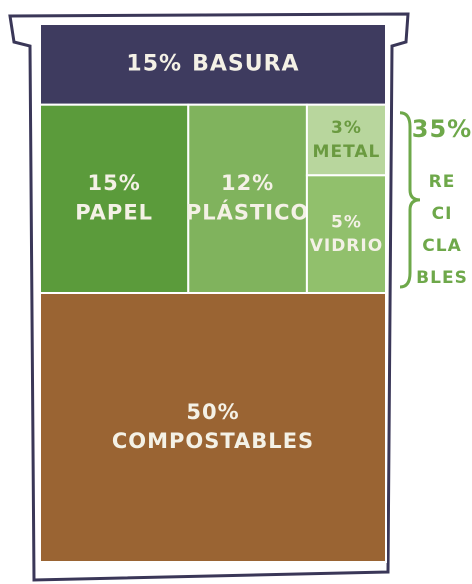 The height and width of the screenshot is (584, 472). What do you see at coordinates (346, 222) in the screenshot?
I see `value-label: 5%` at bounding box center [346, 222].